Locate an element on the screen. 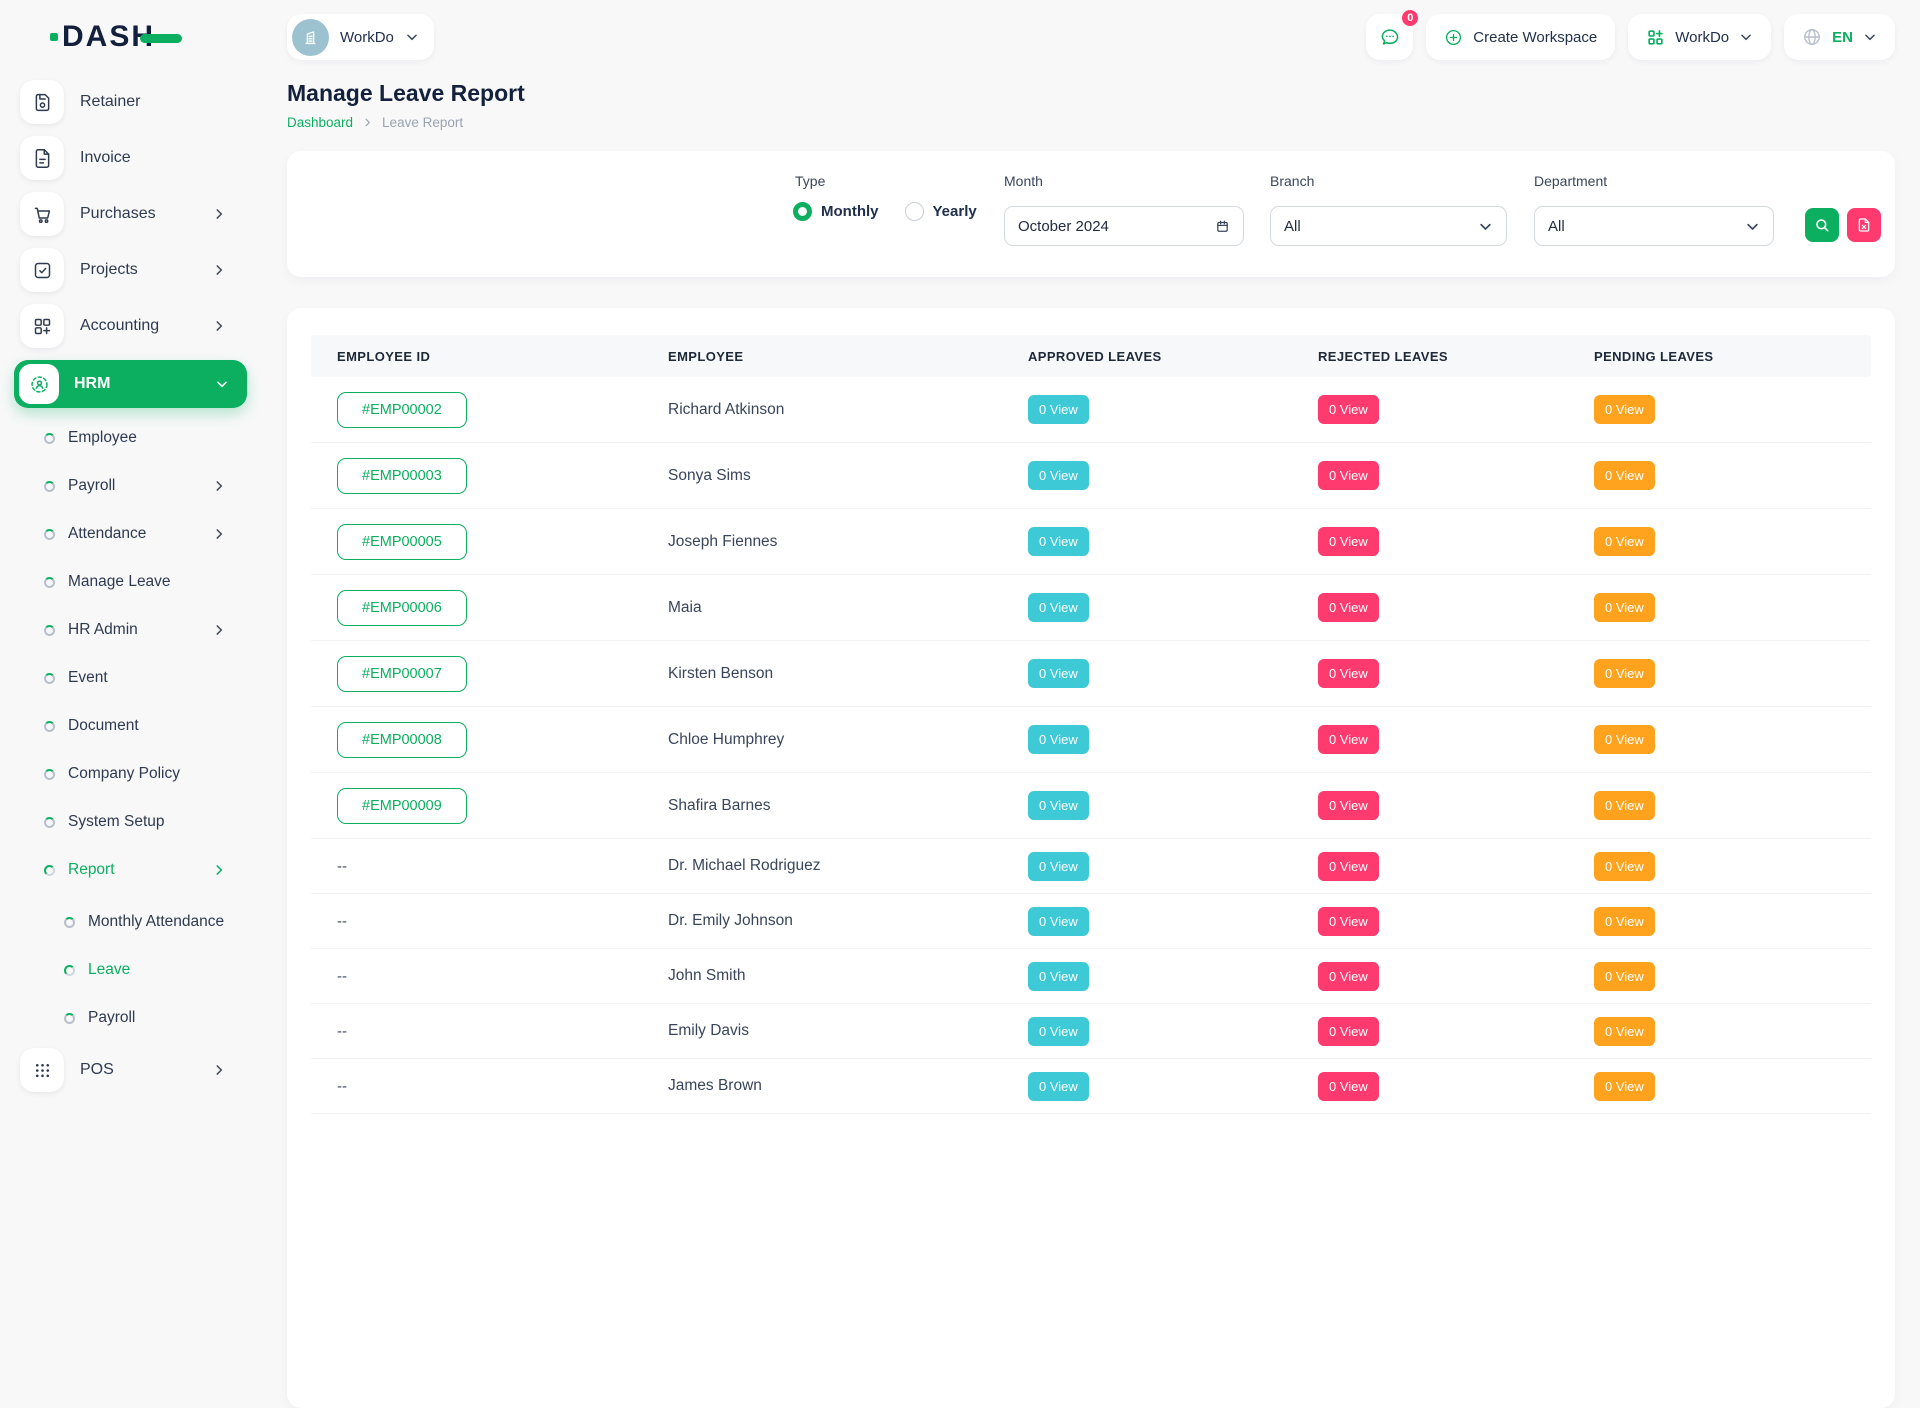 The width and height of the screenshot is (1920, 1408). messages-button: 0 is located at coordinates (1393, 34).